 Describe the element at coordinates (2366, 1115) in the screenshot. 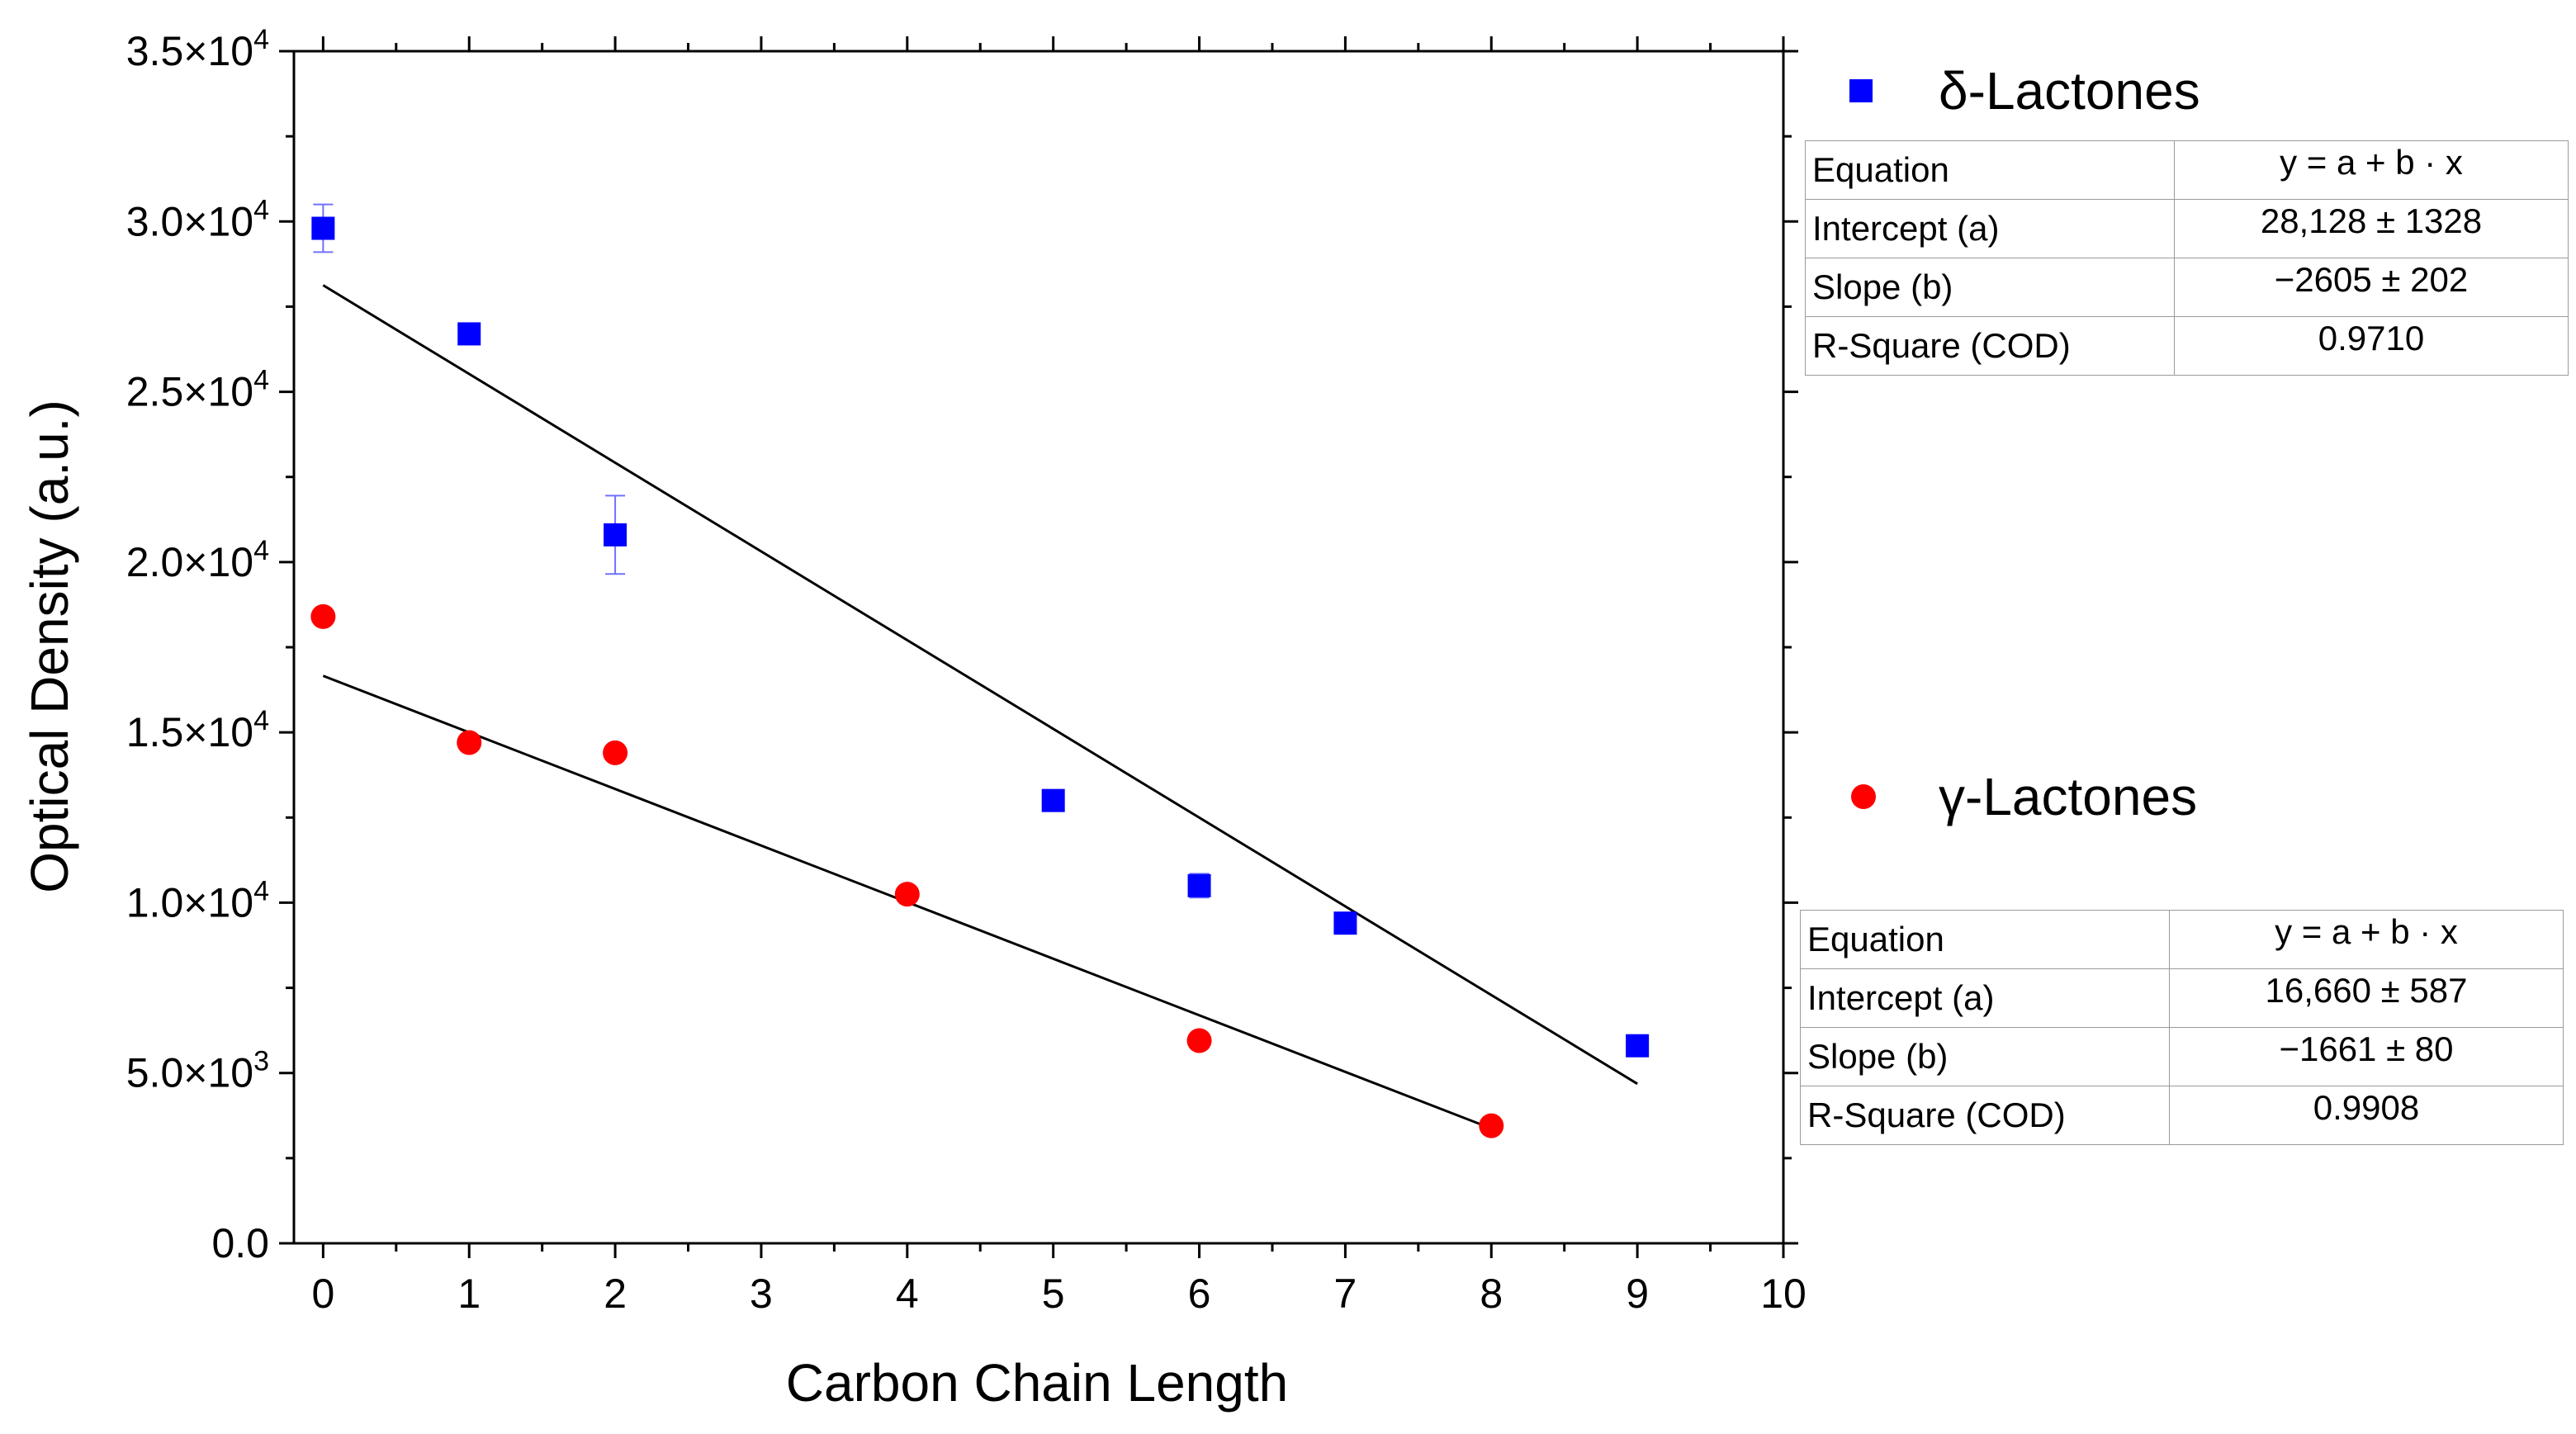

I see `fit-table-value: 0.9908` at that location.